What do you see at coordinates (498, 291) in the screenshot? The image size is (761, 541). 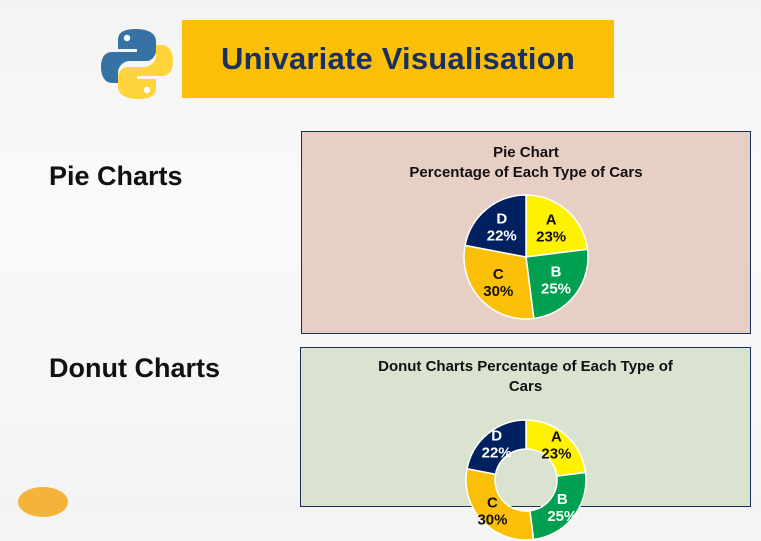 I see `pie-label-c-value: 30%` at bounding box center [498, 291].